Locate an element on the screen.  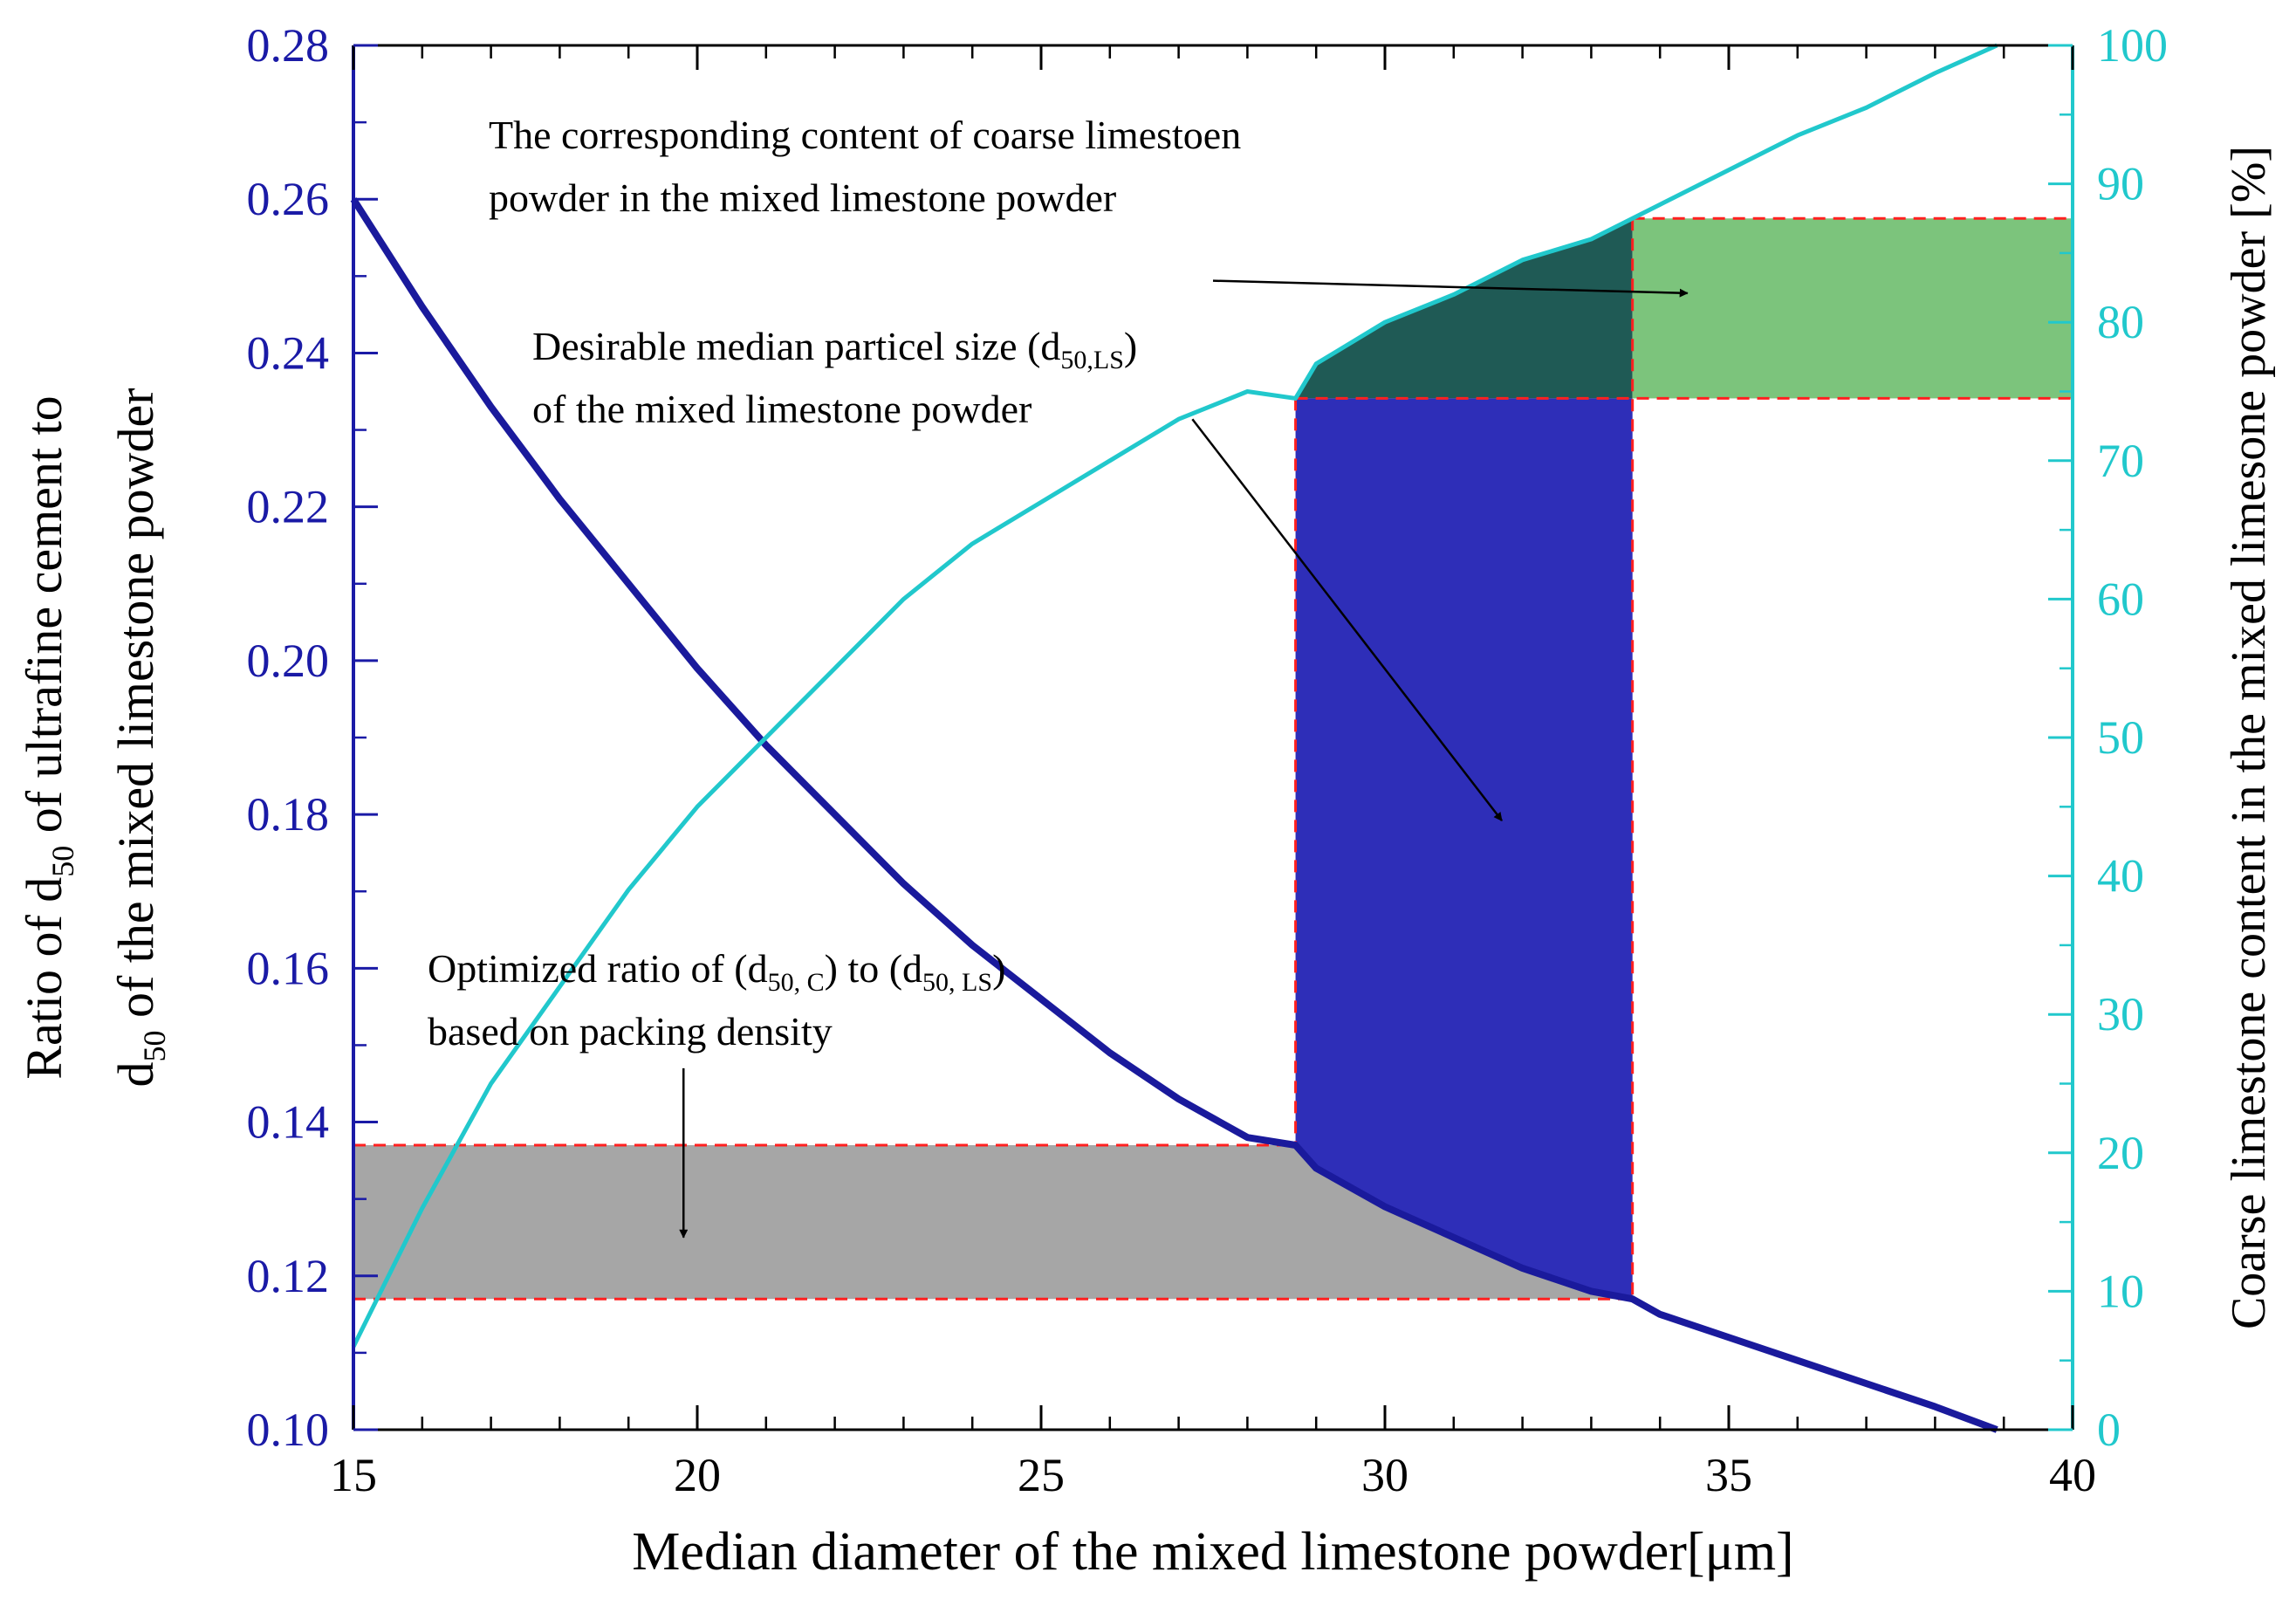
x-tick-label: 20 is located at coordinates (697, 1475).